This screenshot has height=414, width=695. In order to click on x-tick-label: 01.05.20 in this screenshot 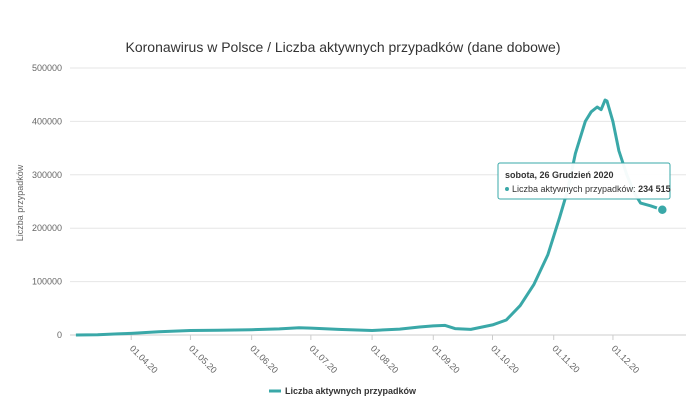, I will do `click(203, 359)`.